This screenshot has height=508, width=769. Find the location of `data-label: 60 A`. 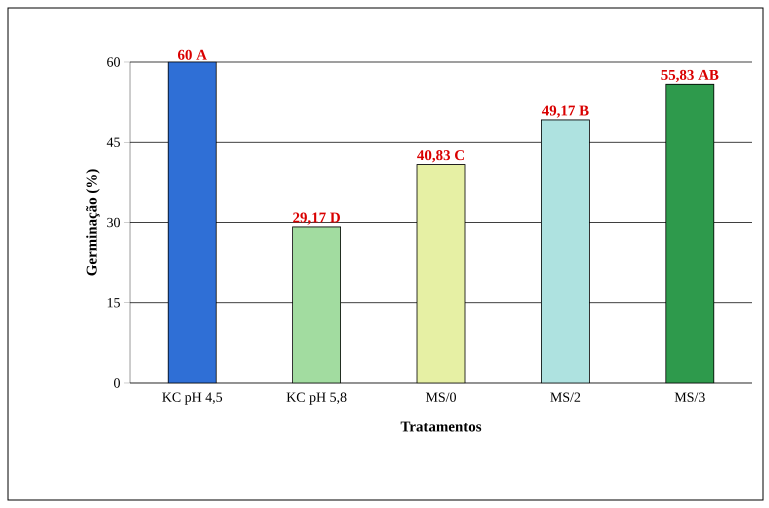

data-label: 60 A is located at coordinates (192, 55).